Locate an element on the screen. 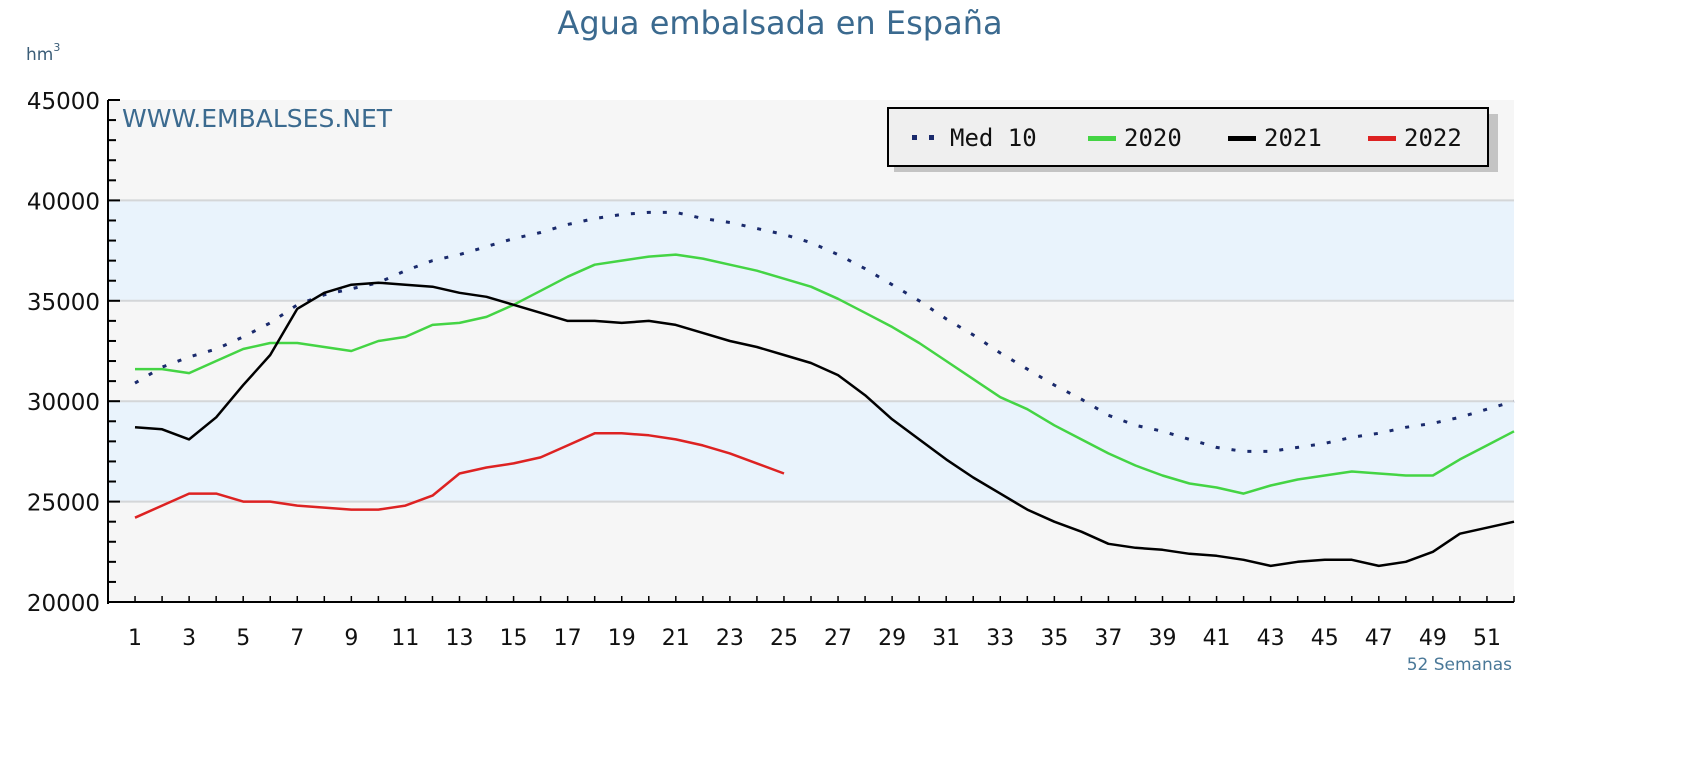  x-tick-label: 51 is located at coordinates (1487, 638).